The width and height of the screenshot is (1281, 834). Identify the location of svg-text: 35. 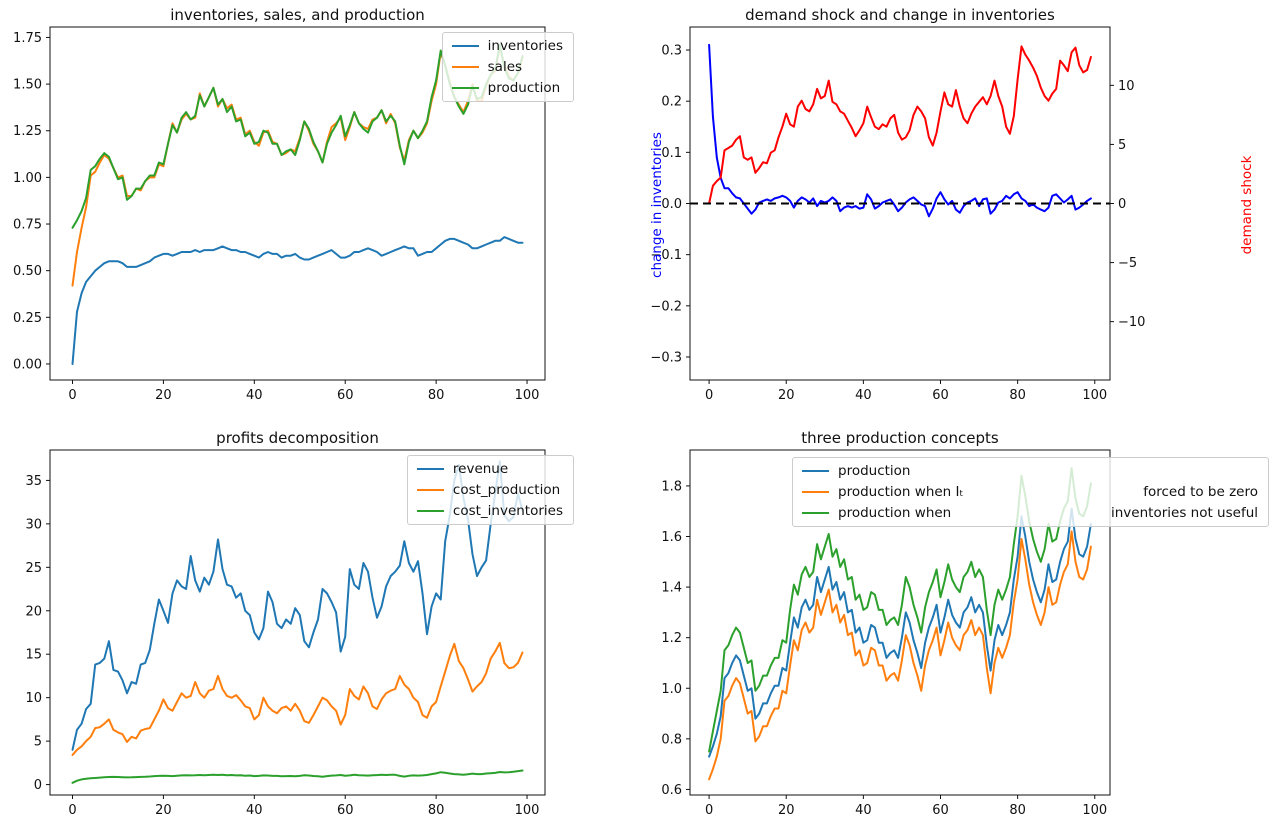
(33, 481).